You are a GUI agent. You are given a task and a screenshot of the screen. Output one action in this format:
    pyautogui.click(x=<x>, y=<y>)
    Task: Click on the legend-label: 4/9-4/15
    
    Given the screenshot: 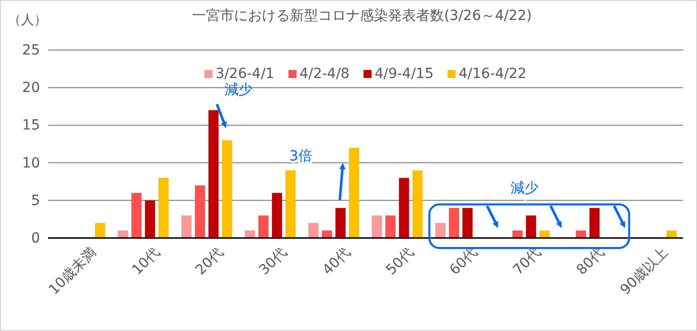 What is the action you would take?
    pyautogui.click(x=404, y=74)
    